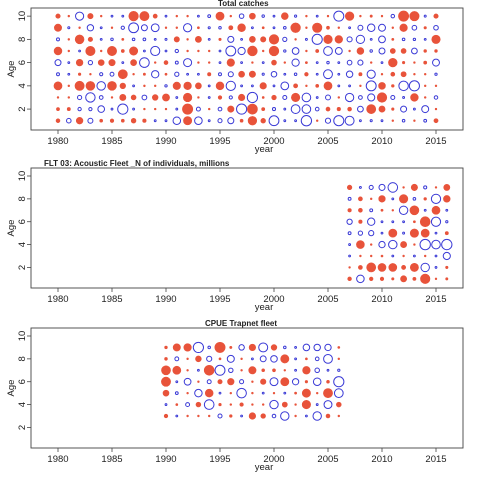  Describe the element at coordinates (22, 16) in the screenshot. I see `y-tick-label: 10` at that location.